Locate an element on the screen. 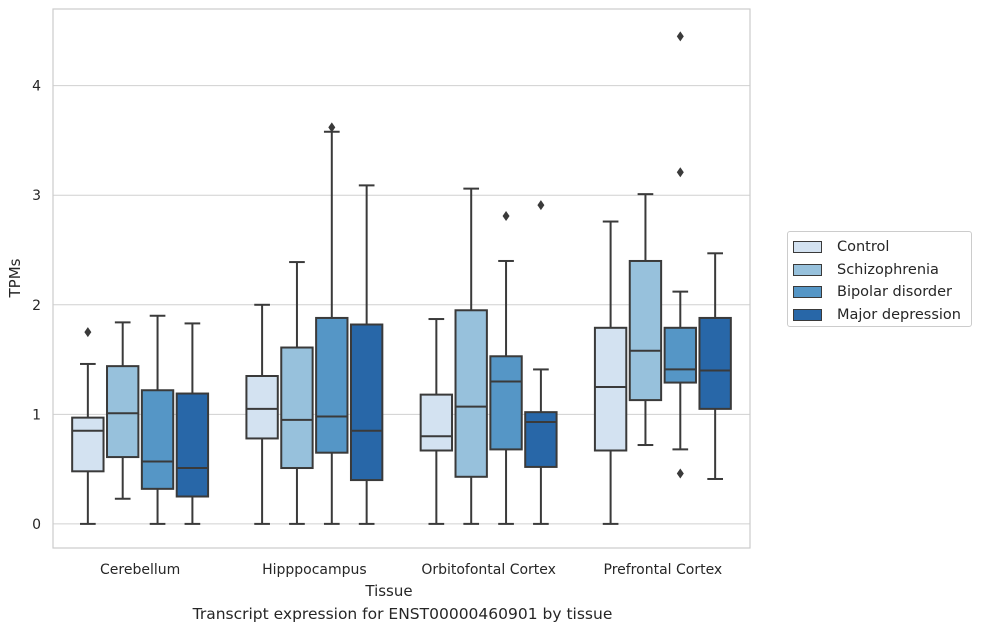  legend-item: Control is located at coordinates (878, 247).